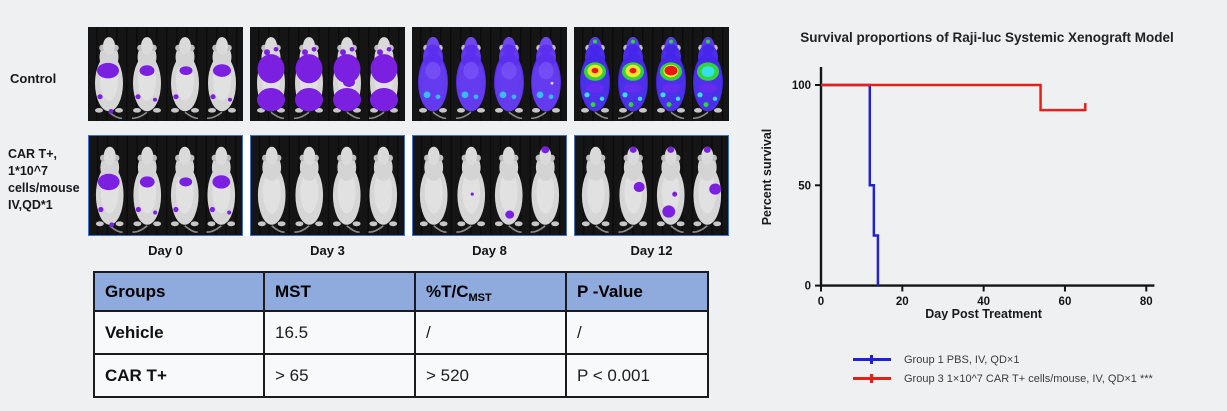 Image resolution: width=1227 pixels, height=411 pixels. I want to click on cell-cart-pvalue: P < 0.001, so click(637, 375).